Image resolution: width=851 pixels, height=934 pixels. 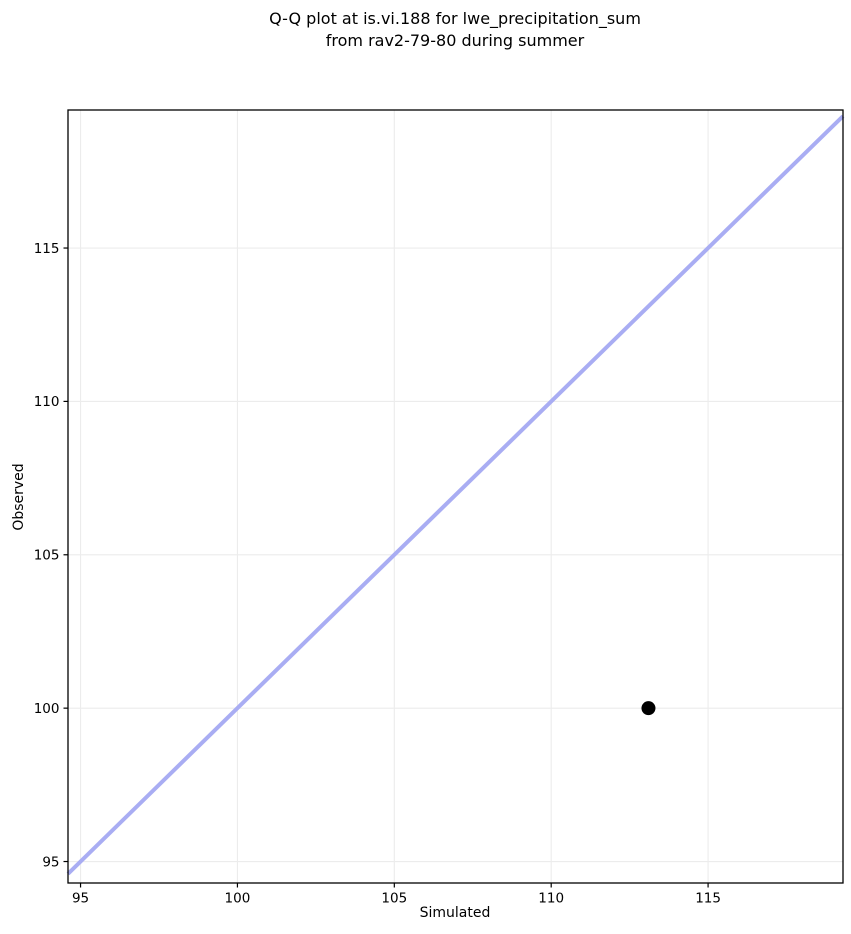 I want to click on y-tick-label: 110, so click(x=47, y=402).